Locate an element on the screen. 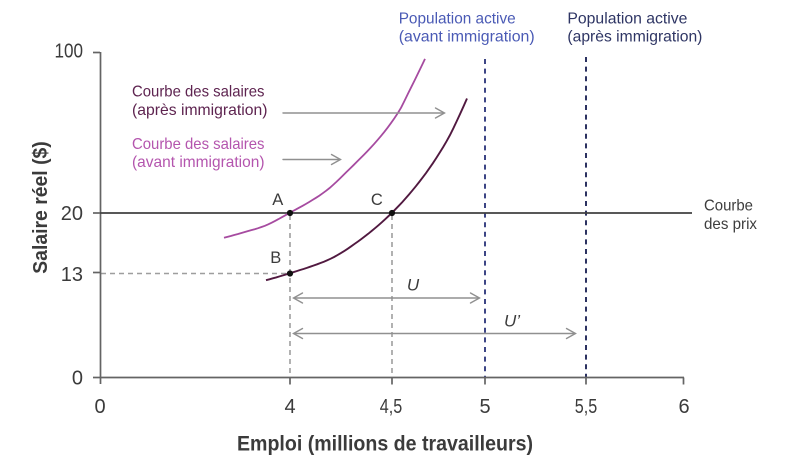 The width and height of the screenshot is (810, 463). svg-text: 5,5 is located at coordinates (586, 407).